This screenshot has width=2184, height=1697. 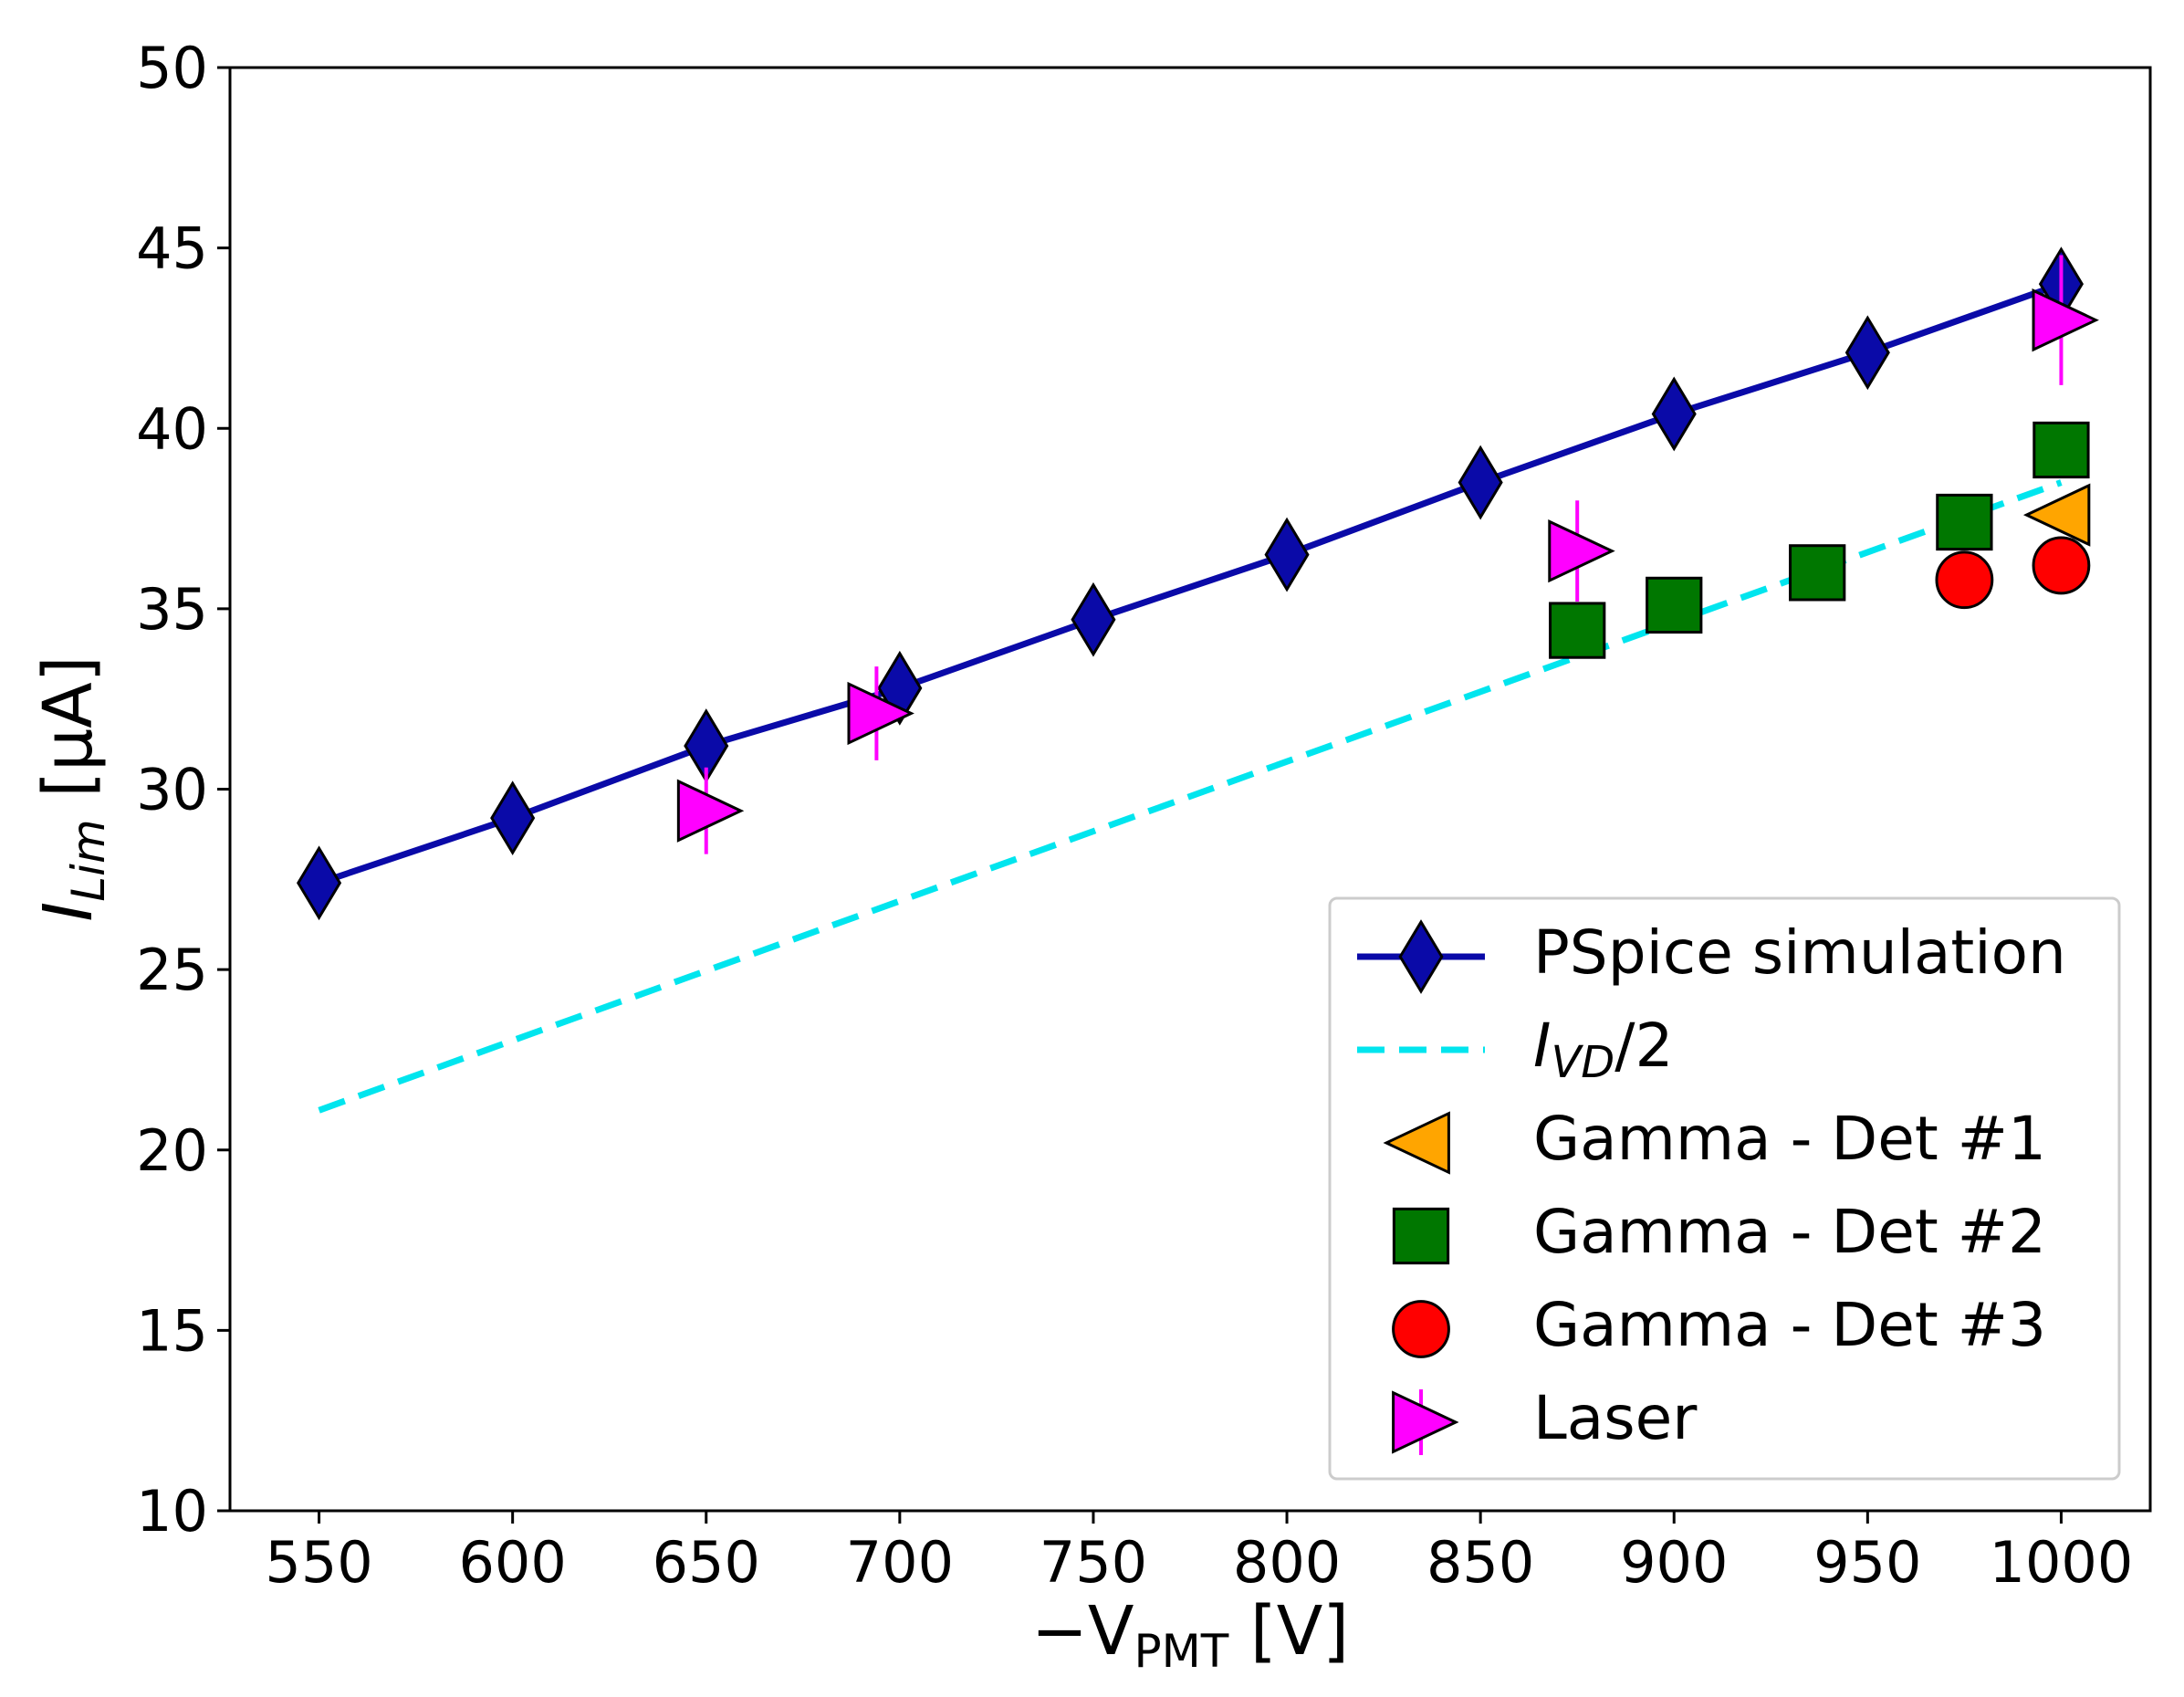 What do you see at coordinates (172, 790) in the screenshot?
I see `y-tick-label: 30` at bounding box center [172, 790].